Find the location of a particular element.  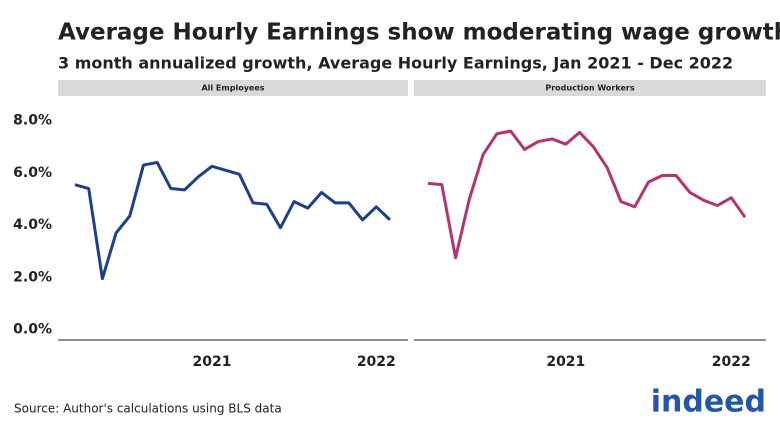

y-tick-label: 8.0% is located at coordinates (32, 121).